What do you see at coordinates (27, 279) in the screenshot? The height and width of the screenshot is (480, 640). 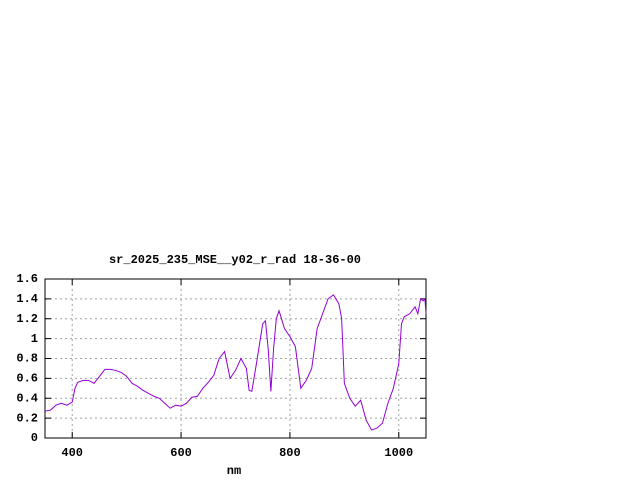 I see `y-tick-label: 1.6` at bounding box center [27, 279].